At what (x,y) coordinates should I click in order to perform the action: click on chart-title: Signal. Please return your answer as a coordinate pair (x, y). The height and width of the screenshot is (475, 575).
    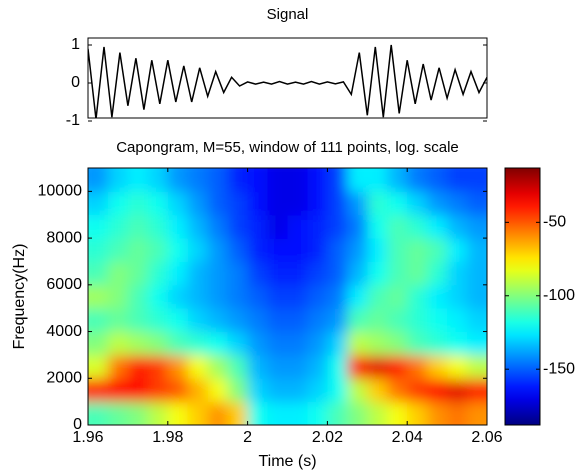
    Looking at the image, I should click on (288, 14).